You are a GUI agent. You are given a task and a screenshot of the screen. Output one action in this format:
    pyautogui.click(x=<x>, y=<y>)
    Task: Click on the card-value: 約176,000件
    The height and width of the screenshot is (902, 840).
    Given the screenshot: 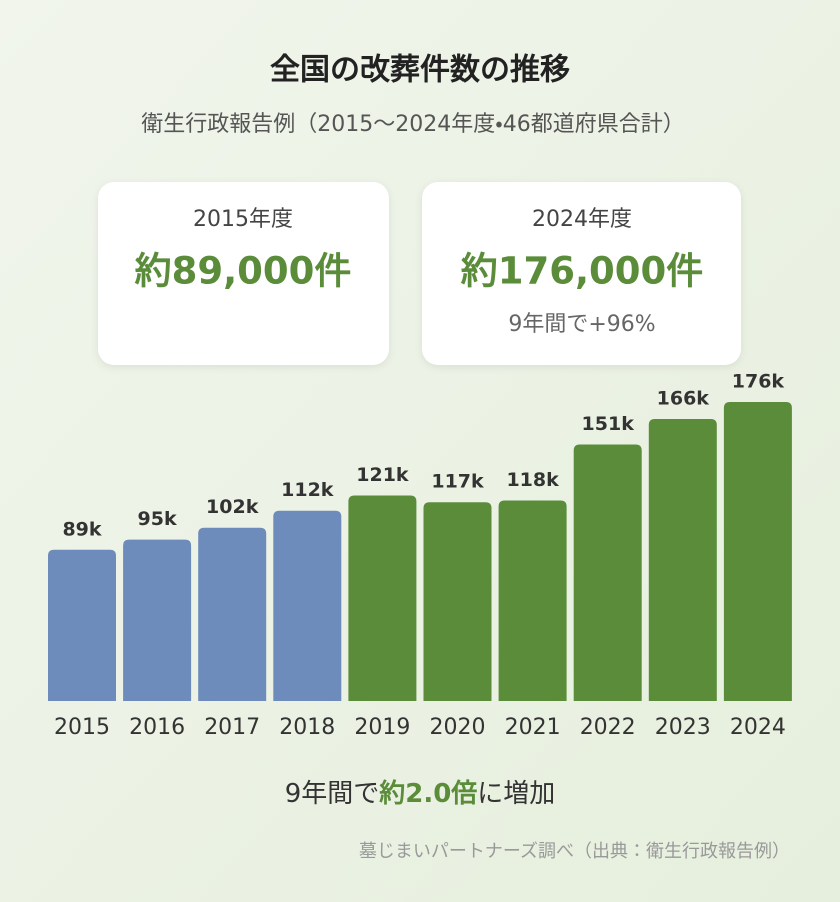 What is the action you would take?
    pyautogui.click(x=582, y=271)
    